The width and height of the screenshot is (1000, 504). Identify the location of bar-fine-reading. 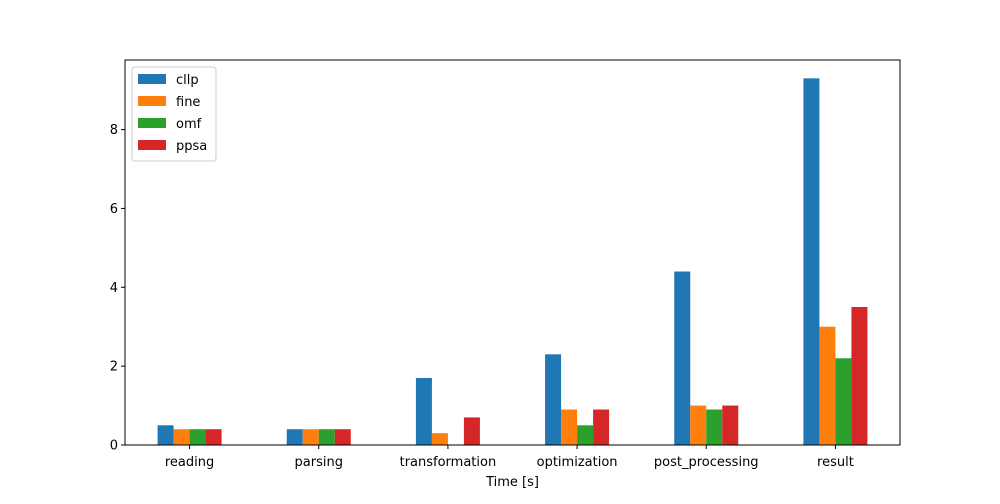
(181, 437).